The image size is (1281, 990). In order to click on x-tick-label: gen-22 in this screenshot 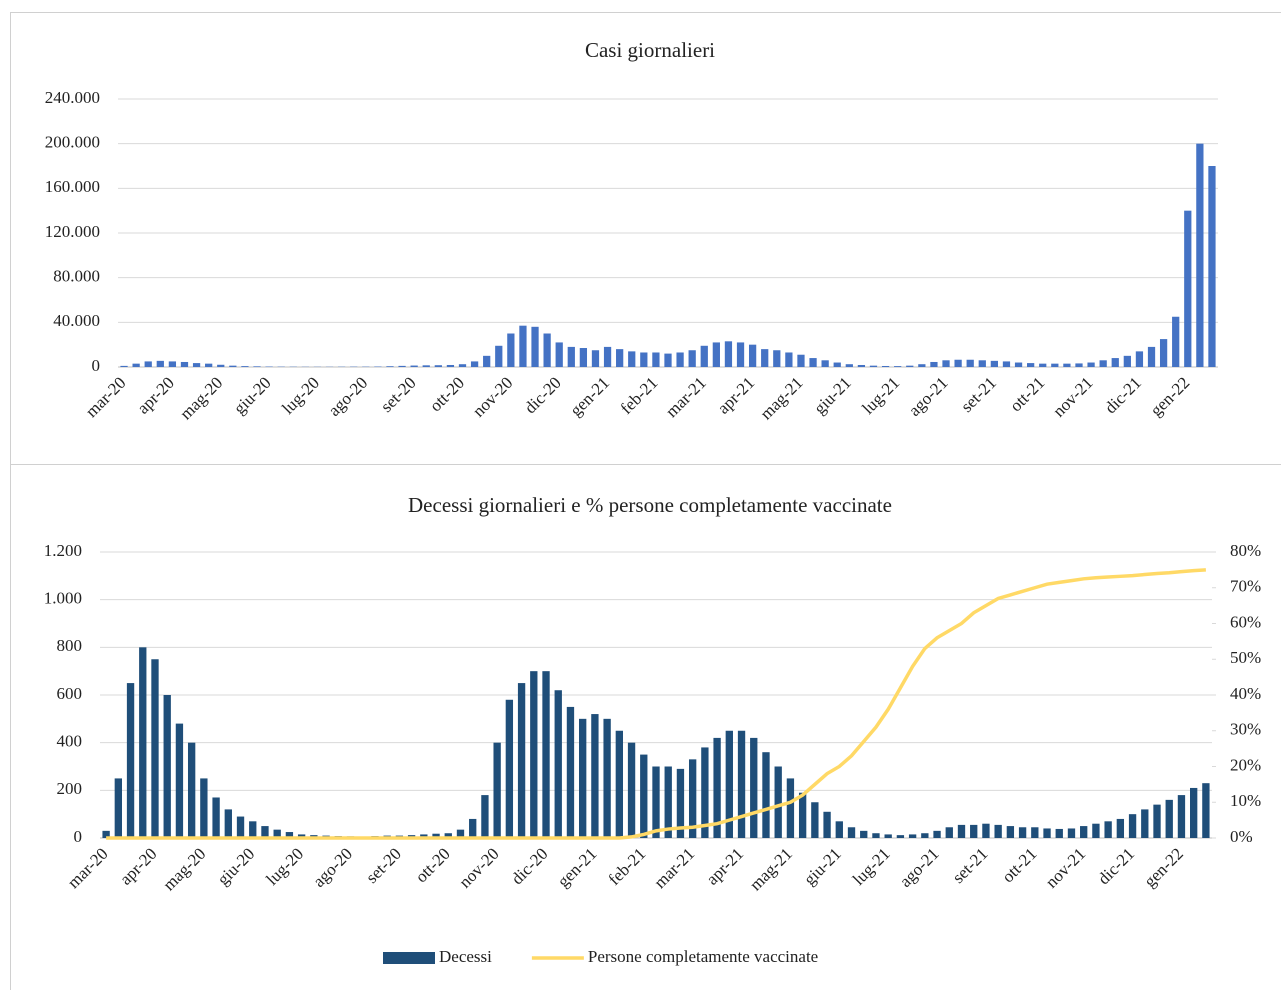, I will do `click(1170, 396)`.